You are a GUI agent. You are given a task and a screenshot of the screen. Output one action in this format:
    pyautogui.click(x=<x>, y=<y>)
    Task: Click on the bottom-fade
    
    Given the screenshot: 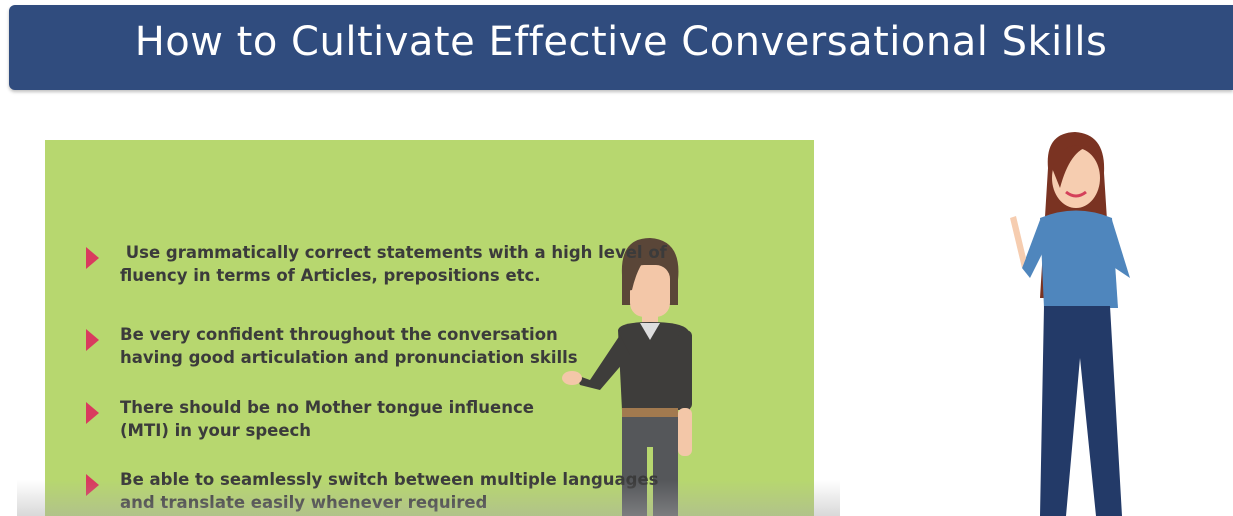 What is the action you would take?
    pyautogui.click(x=428, y=498)
    